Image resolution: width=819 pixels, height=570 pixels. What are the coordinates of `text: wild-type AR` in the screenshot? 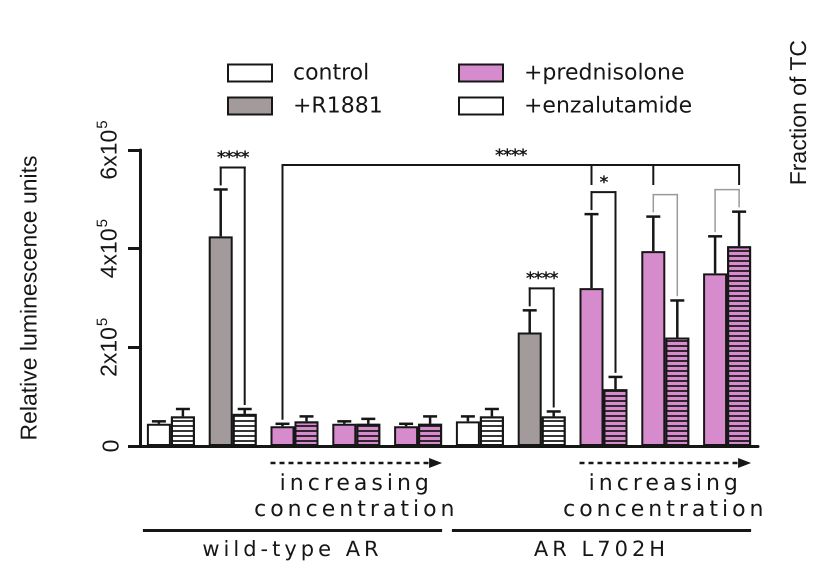 It's located at (292, 549).